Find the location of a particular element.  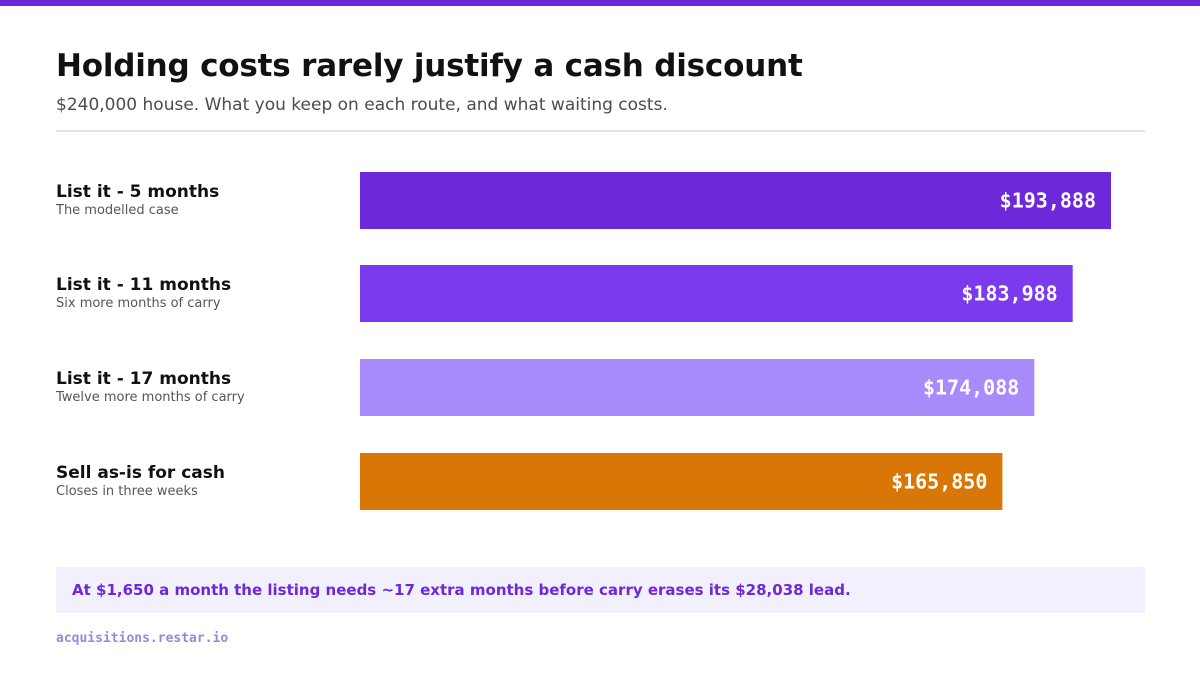

category-label: List it - 17 months is located at coordinates (144, 379).